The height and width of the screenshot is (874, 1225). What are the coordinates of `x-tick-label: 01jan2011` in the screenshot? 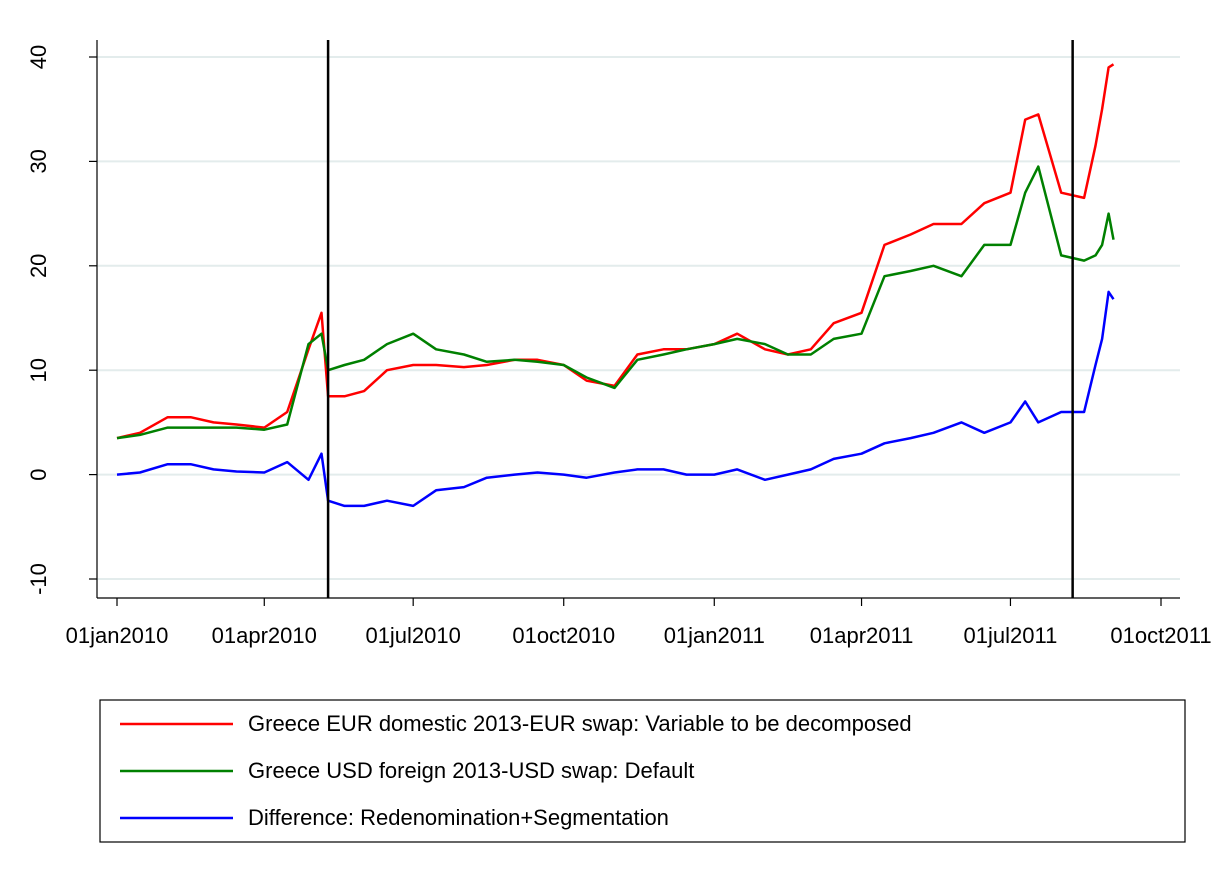 It's located at (714, 635).